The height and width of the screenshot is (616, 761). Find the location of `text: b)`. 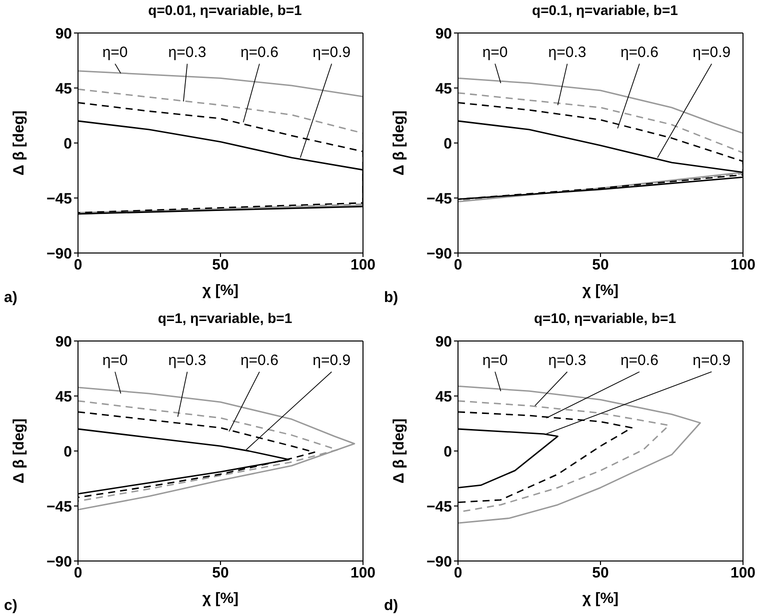

text: b) is located at coordinates (391, 297).